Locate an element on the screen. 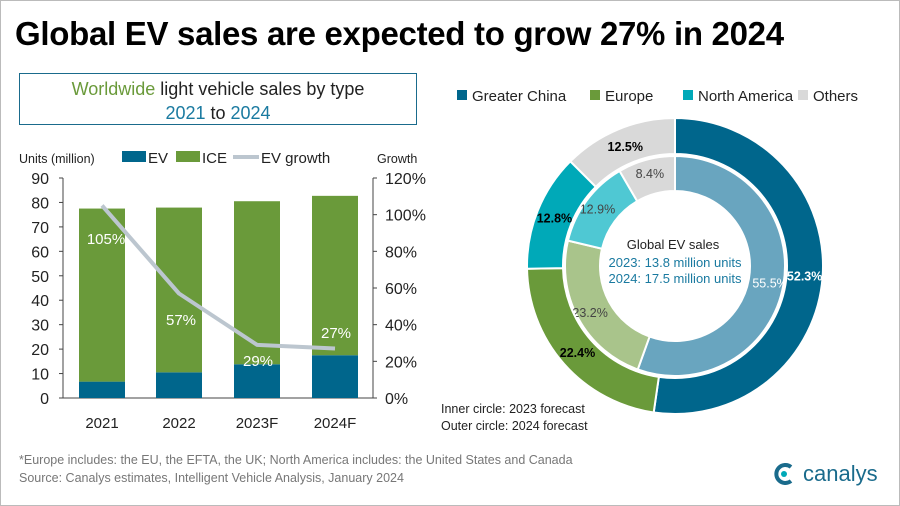 The height and width of the screenshot is (506, 900). donut-center-2023: 2023: 13.8 million units is located at coordinates (675, 262).